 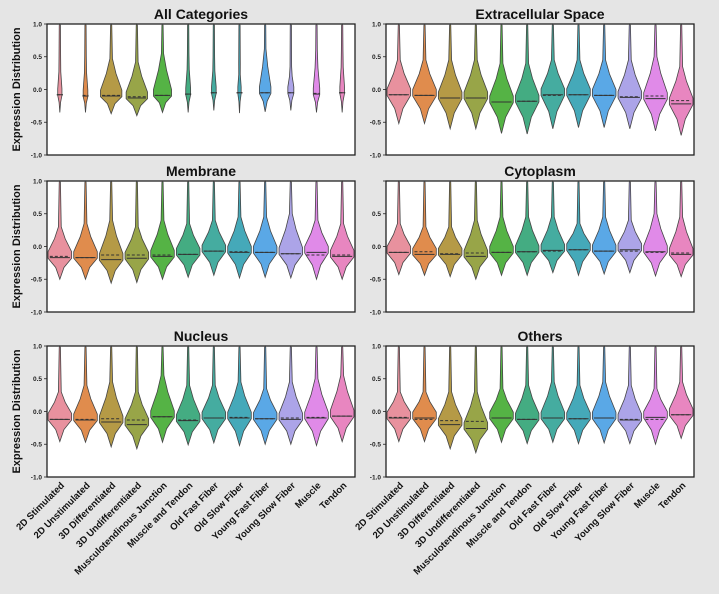 I want to click on panel-title: Others, so click(x=539, y=336).